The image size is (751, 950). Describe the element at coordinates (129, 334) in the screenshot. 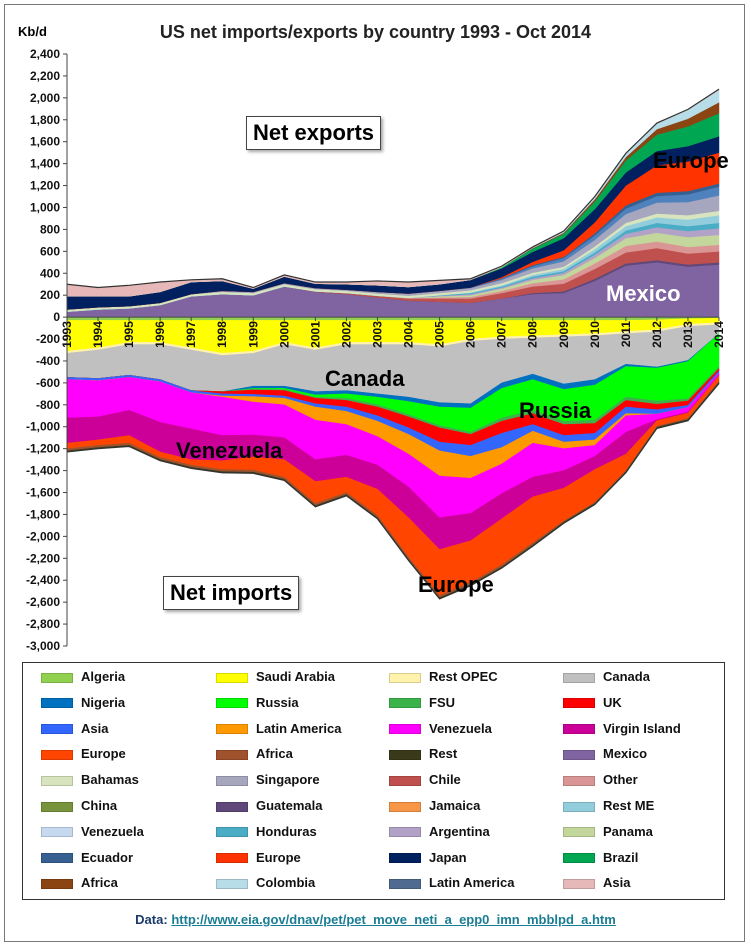

I see `x-tick-label: 1995` at that location.